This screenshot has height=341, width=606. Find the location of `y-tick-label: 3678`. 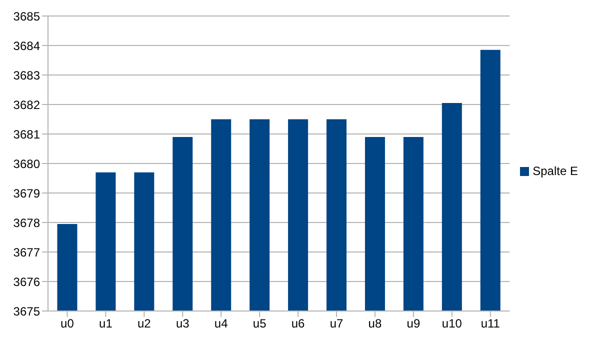

y-tick-label: 3678 is located at coordinates (26, 223).